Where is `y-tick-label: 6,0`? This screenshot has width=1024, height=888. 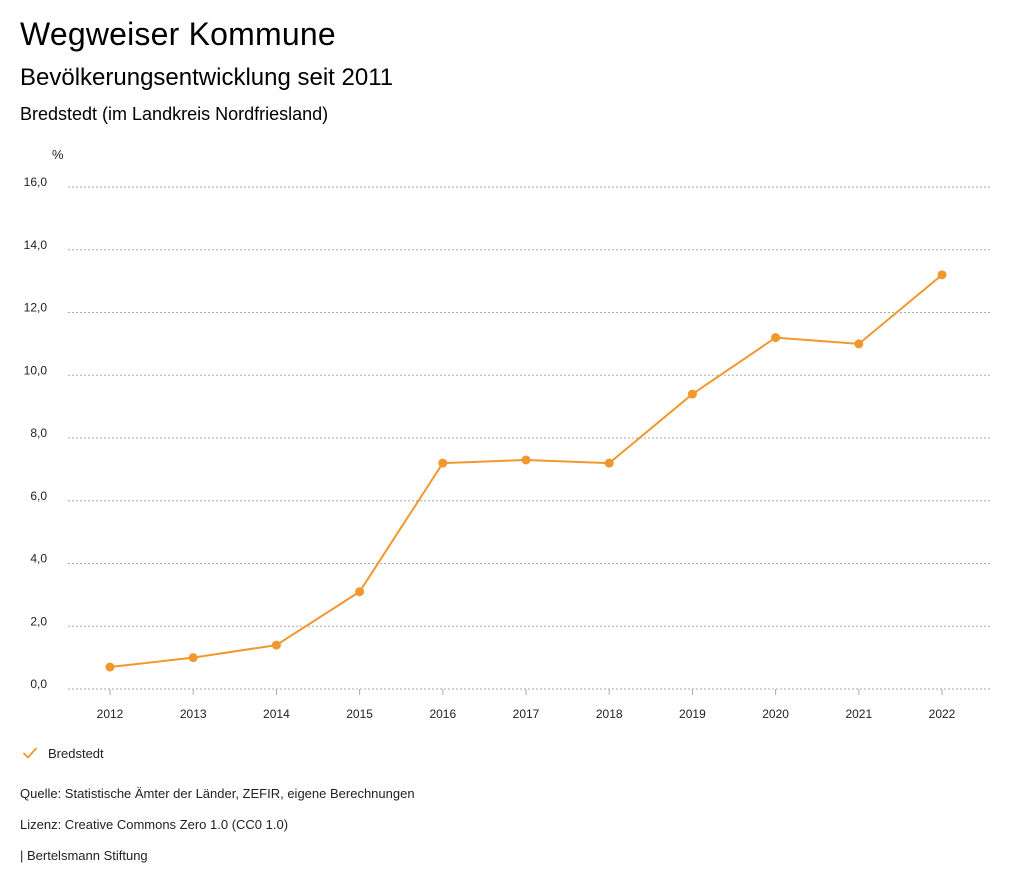
y-tick-label: 6,0 is located at coordinates (38, 496).